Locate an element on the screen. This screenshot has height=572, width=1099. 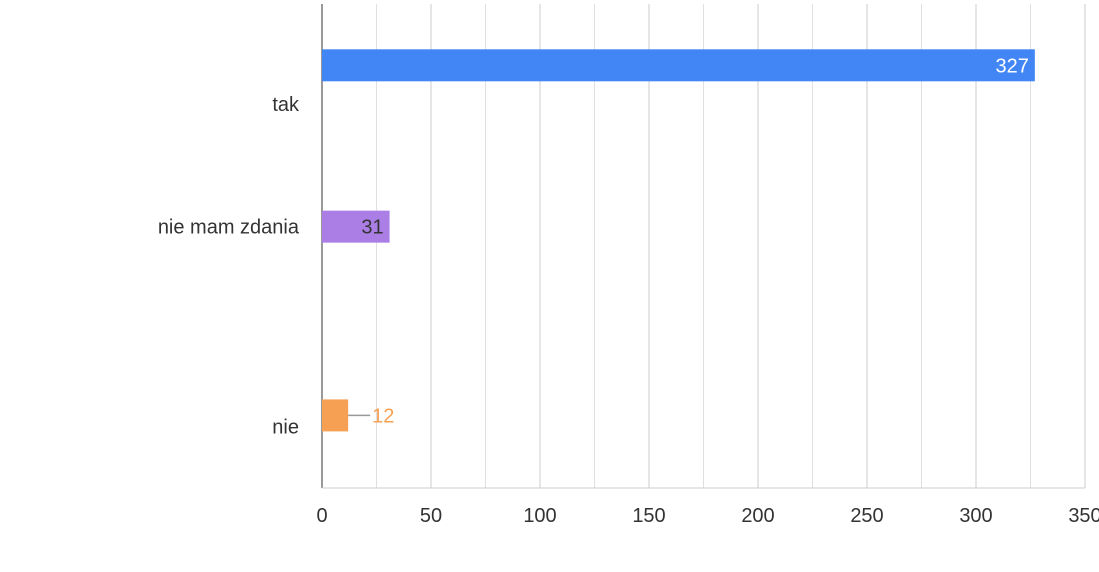
category-label: tak is located at coordinates (286, 105).